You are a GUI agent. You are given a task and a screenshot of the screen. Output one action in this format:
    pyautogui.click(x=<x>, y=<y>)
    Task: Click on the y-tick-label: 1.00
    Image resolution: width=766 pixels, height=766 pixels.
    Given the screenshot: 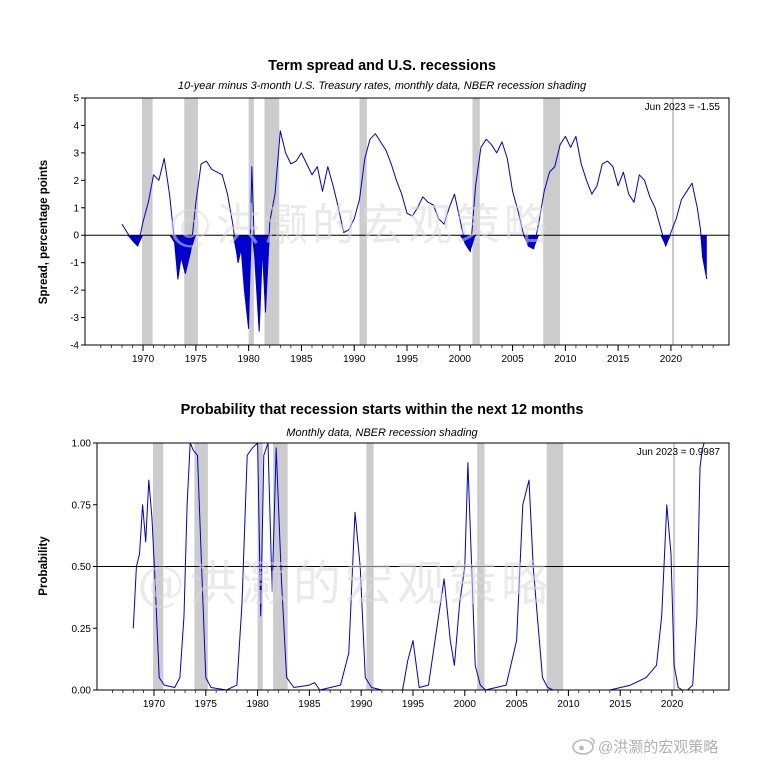 What is the action you would take?
    pyautogui.click(x=82, y=444)
    